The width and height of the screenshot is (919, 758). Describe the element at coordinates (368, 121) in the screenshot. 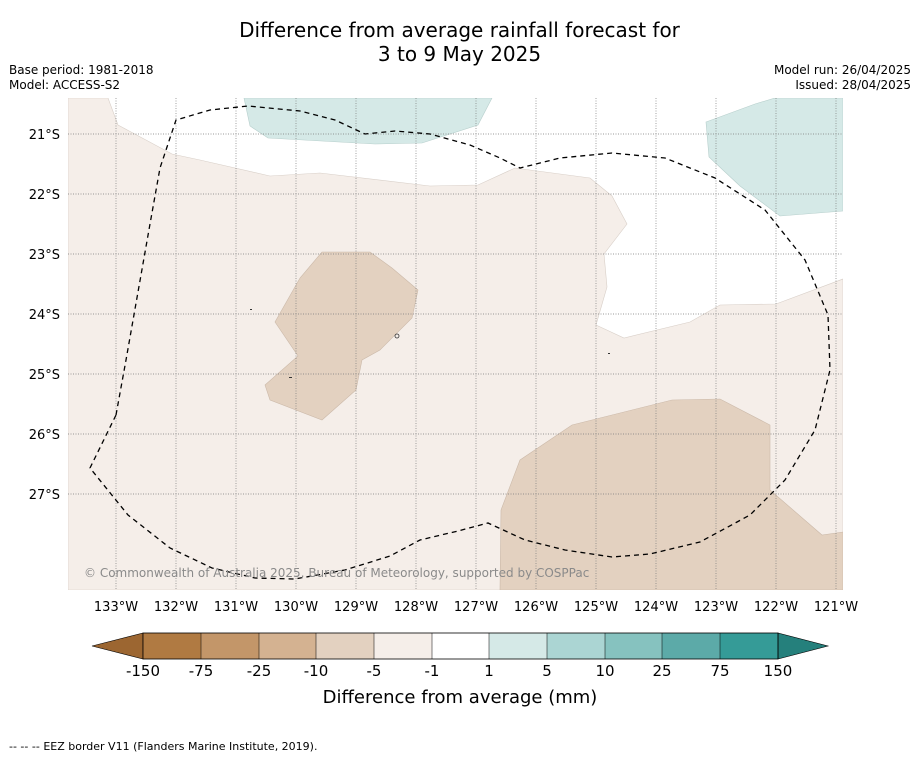

I see `rainfall-region-wet-north` at that location.